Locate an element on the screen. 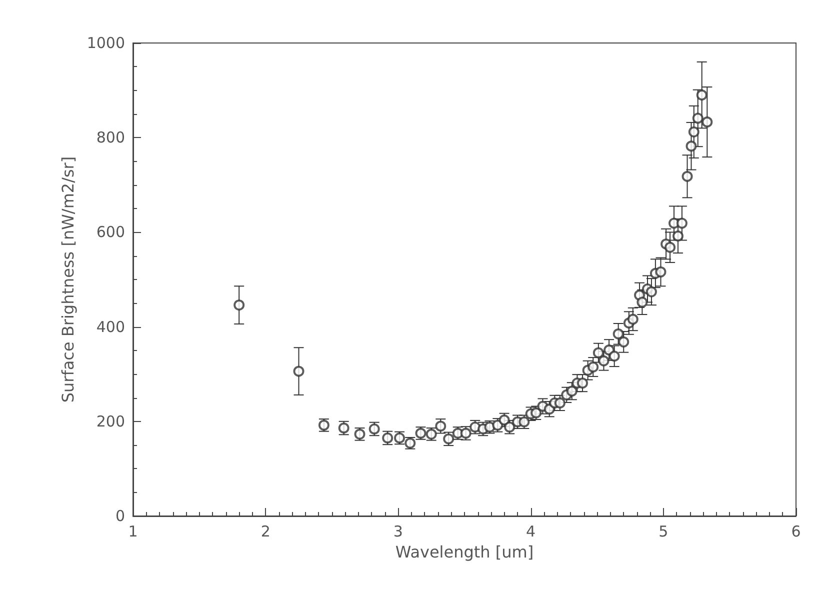  x-tick-label: 1 is located at coordinates (133, 531).